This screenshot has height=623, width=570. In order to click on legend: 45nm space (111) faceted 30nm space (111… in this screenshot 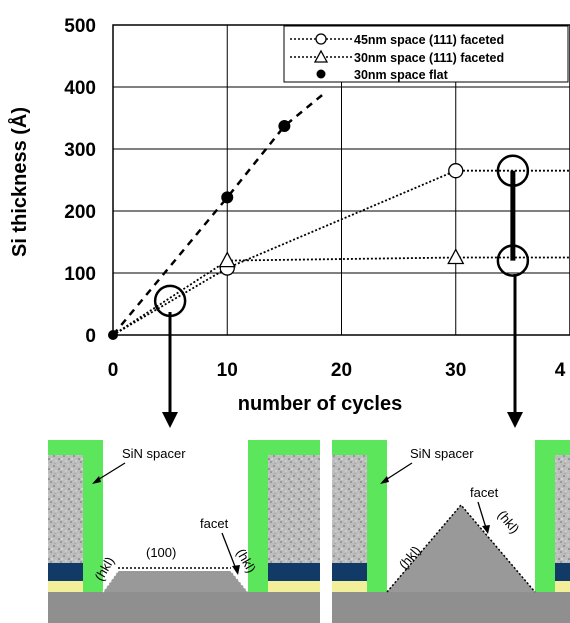, I will do `click(426, 54)`.